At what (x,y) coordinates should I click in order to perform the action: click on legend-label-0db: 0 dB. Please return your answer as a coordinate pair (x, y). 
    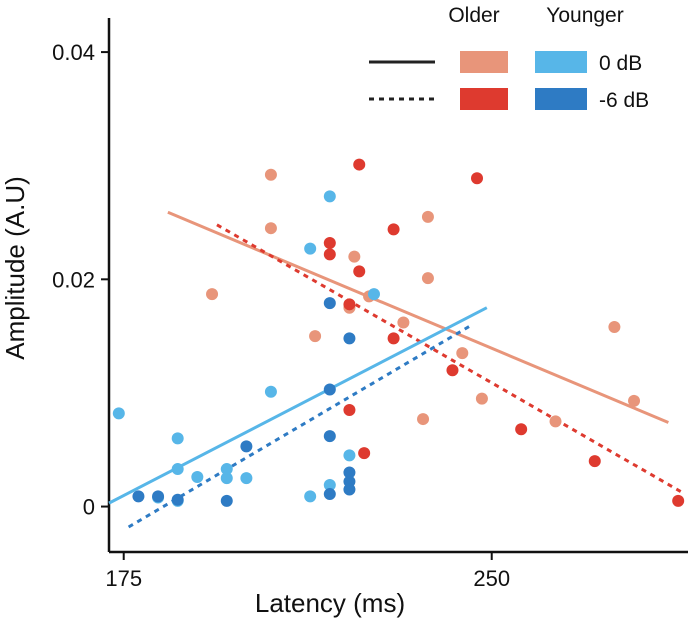
    Looking at the image, I should click on (620, 63).